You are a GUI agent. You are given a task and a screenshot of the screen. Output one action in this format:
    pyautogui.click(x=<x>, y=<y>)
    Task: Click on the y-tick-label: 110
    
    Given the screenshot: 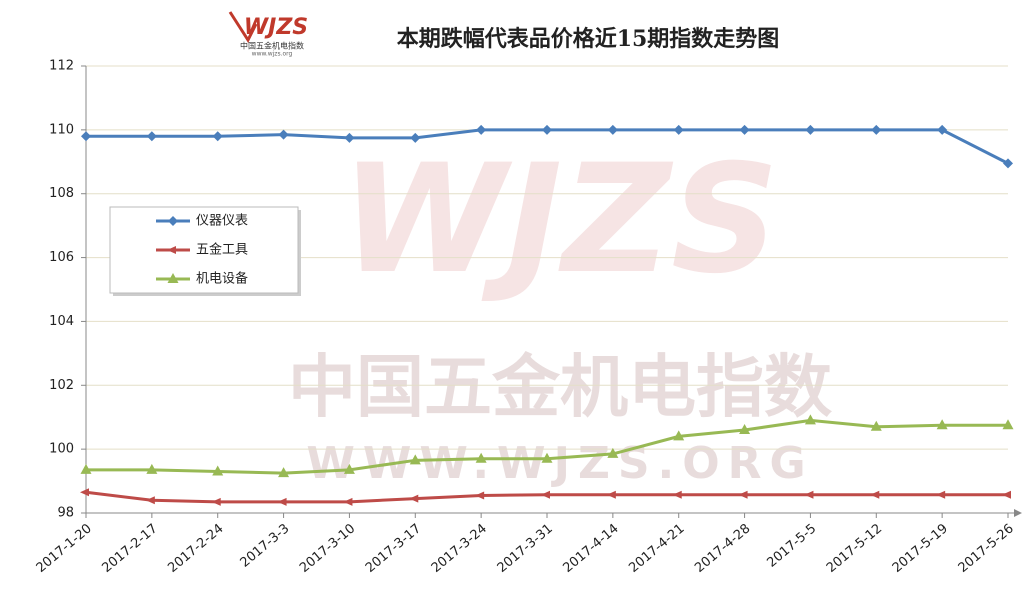 What is the action you would take?
    pyautogui.click(x=61, y=129)
    